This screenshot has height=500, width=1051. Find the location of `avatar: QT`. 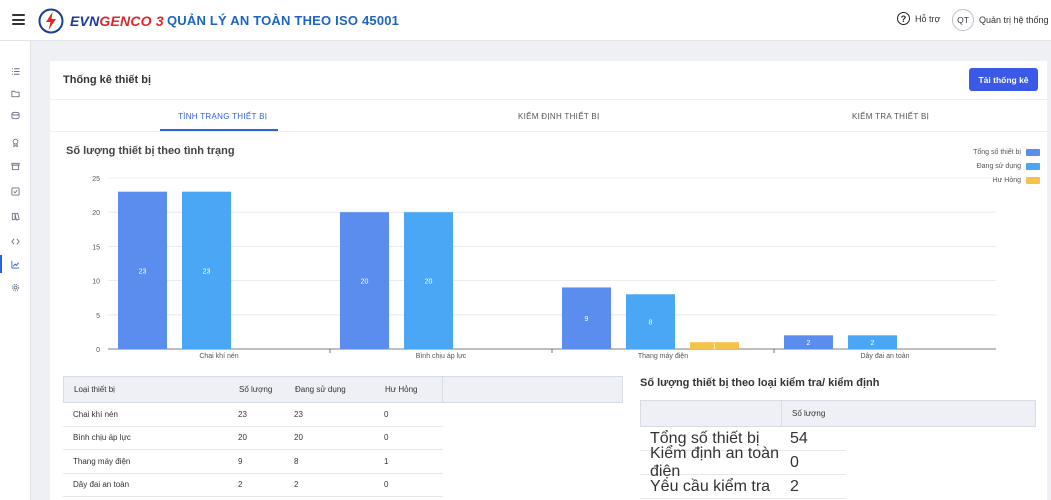

avatar: QT is located at coordinates (963, 20).